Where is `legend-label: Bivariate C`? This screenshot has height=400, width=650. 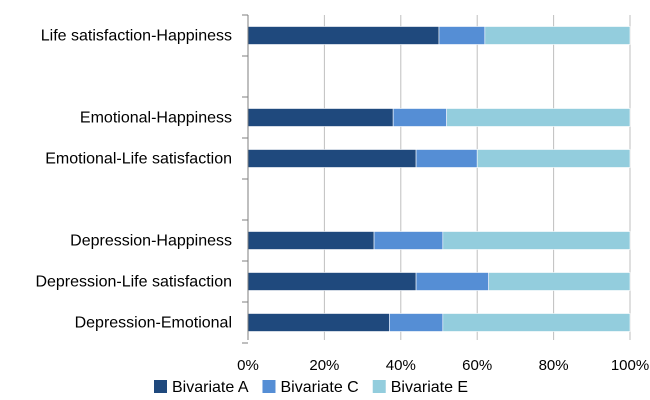 legend-label: Bivariate C is located at coordinates (319, 387).